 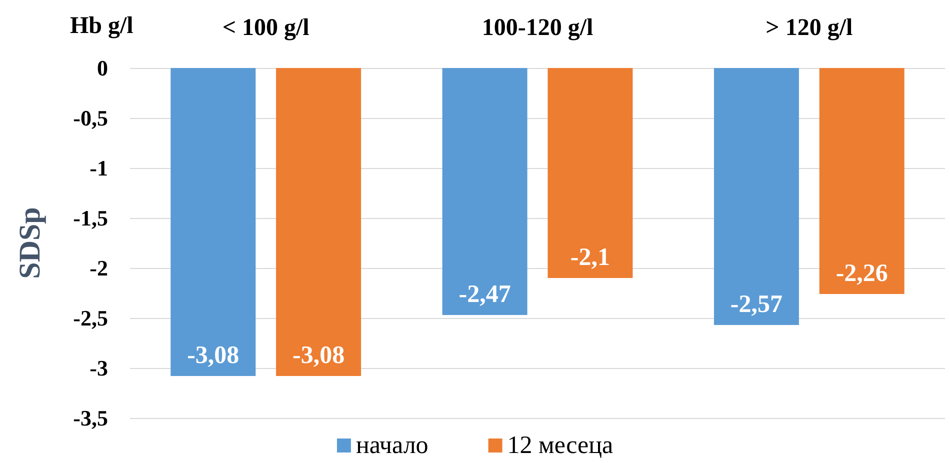 What do you see at coordinates (102, 26) in the screenshot?
I see `x-axis-title: Hb g/l` at bounding box center [102, 26].